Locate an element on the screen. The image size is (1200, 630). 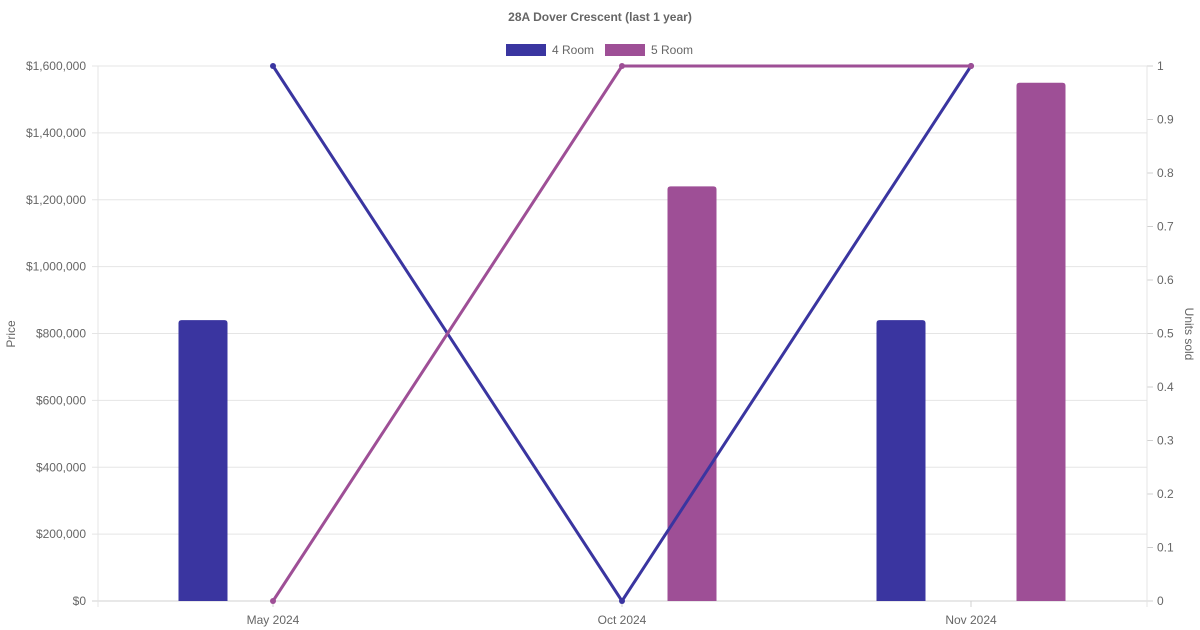
y-right-tick-label: 0 is located at coordinates (1160, 601).